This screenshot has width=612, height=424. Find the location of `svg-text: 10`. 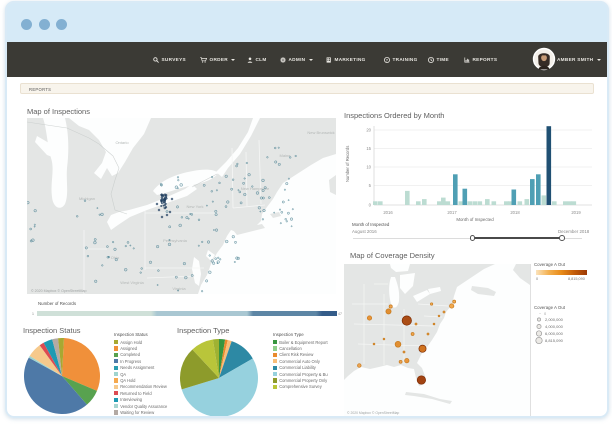

svg-text: 10 is located at coordinates (368, 167).